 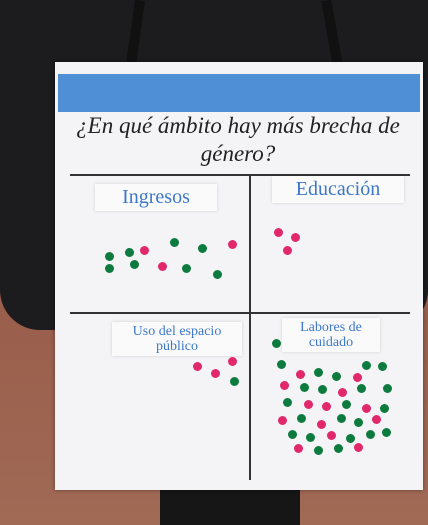 I want to click on quadrant-label: Ingresos, so click(x=156, y=197).